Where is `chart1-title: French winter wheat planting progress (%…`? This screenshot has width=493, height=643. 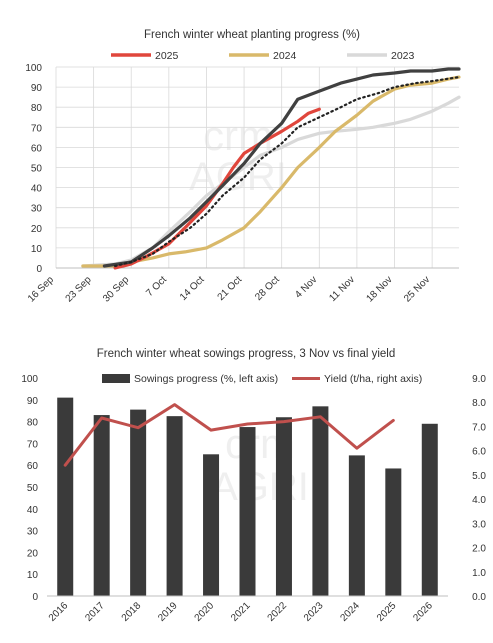 chart1-title: French winter wheat planting progress (%… is located at coordinates (252, 35).